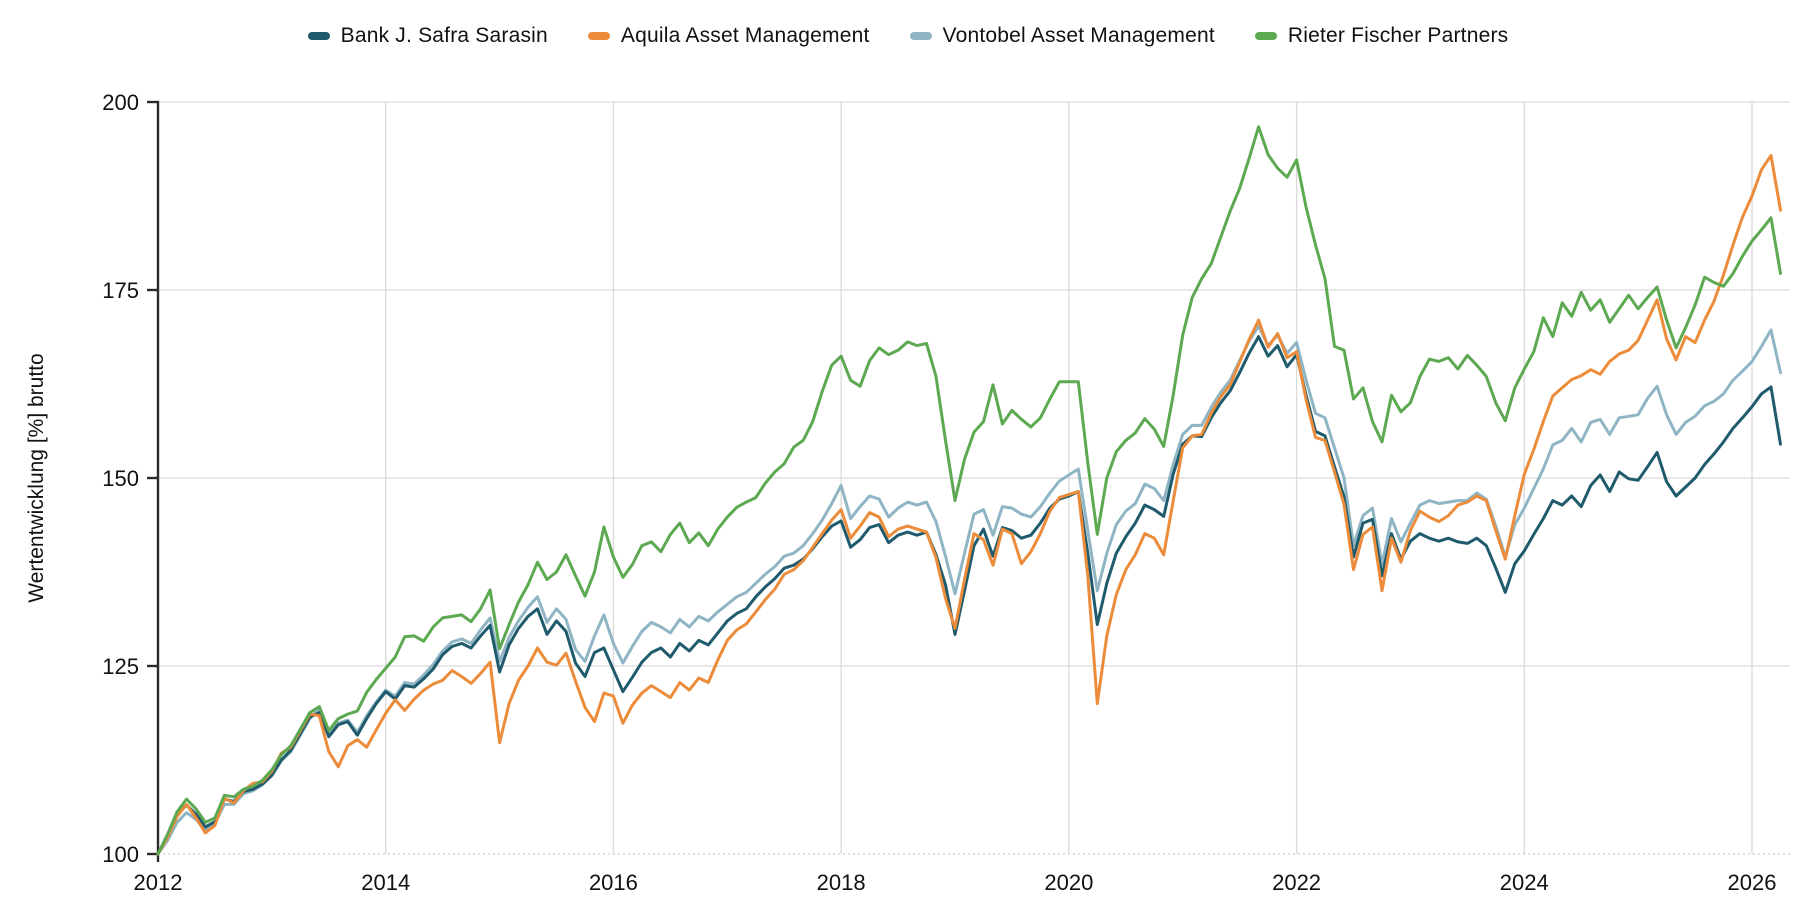 This screenshot has width=1816, height=914. Describe the element at coordinates (1524, 882) in the screenshot. I see `x-tick-label: 2024` at that location.